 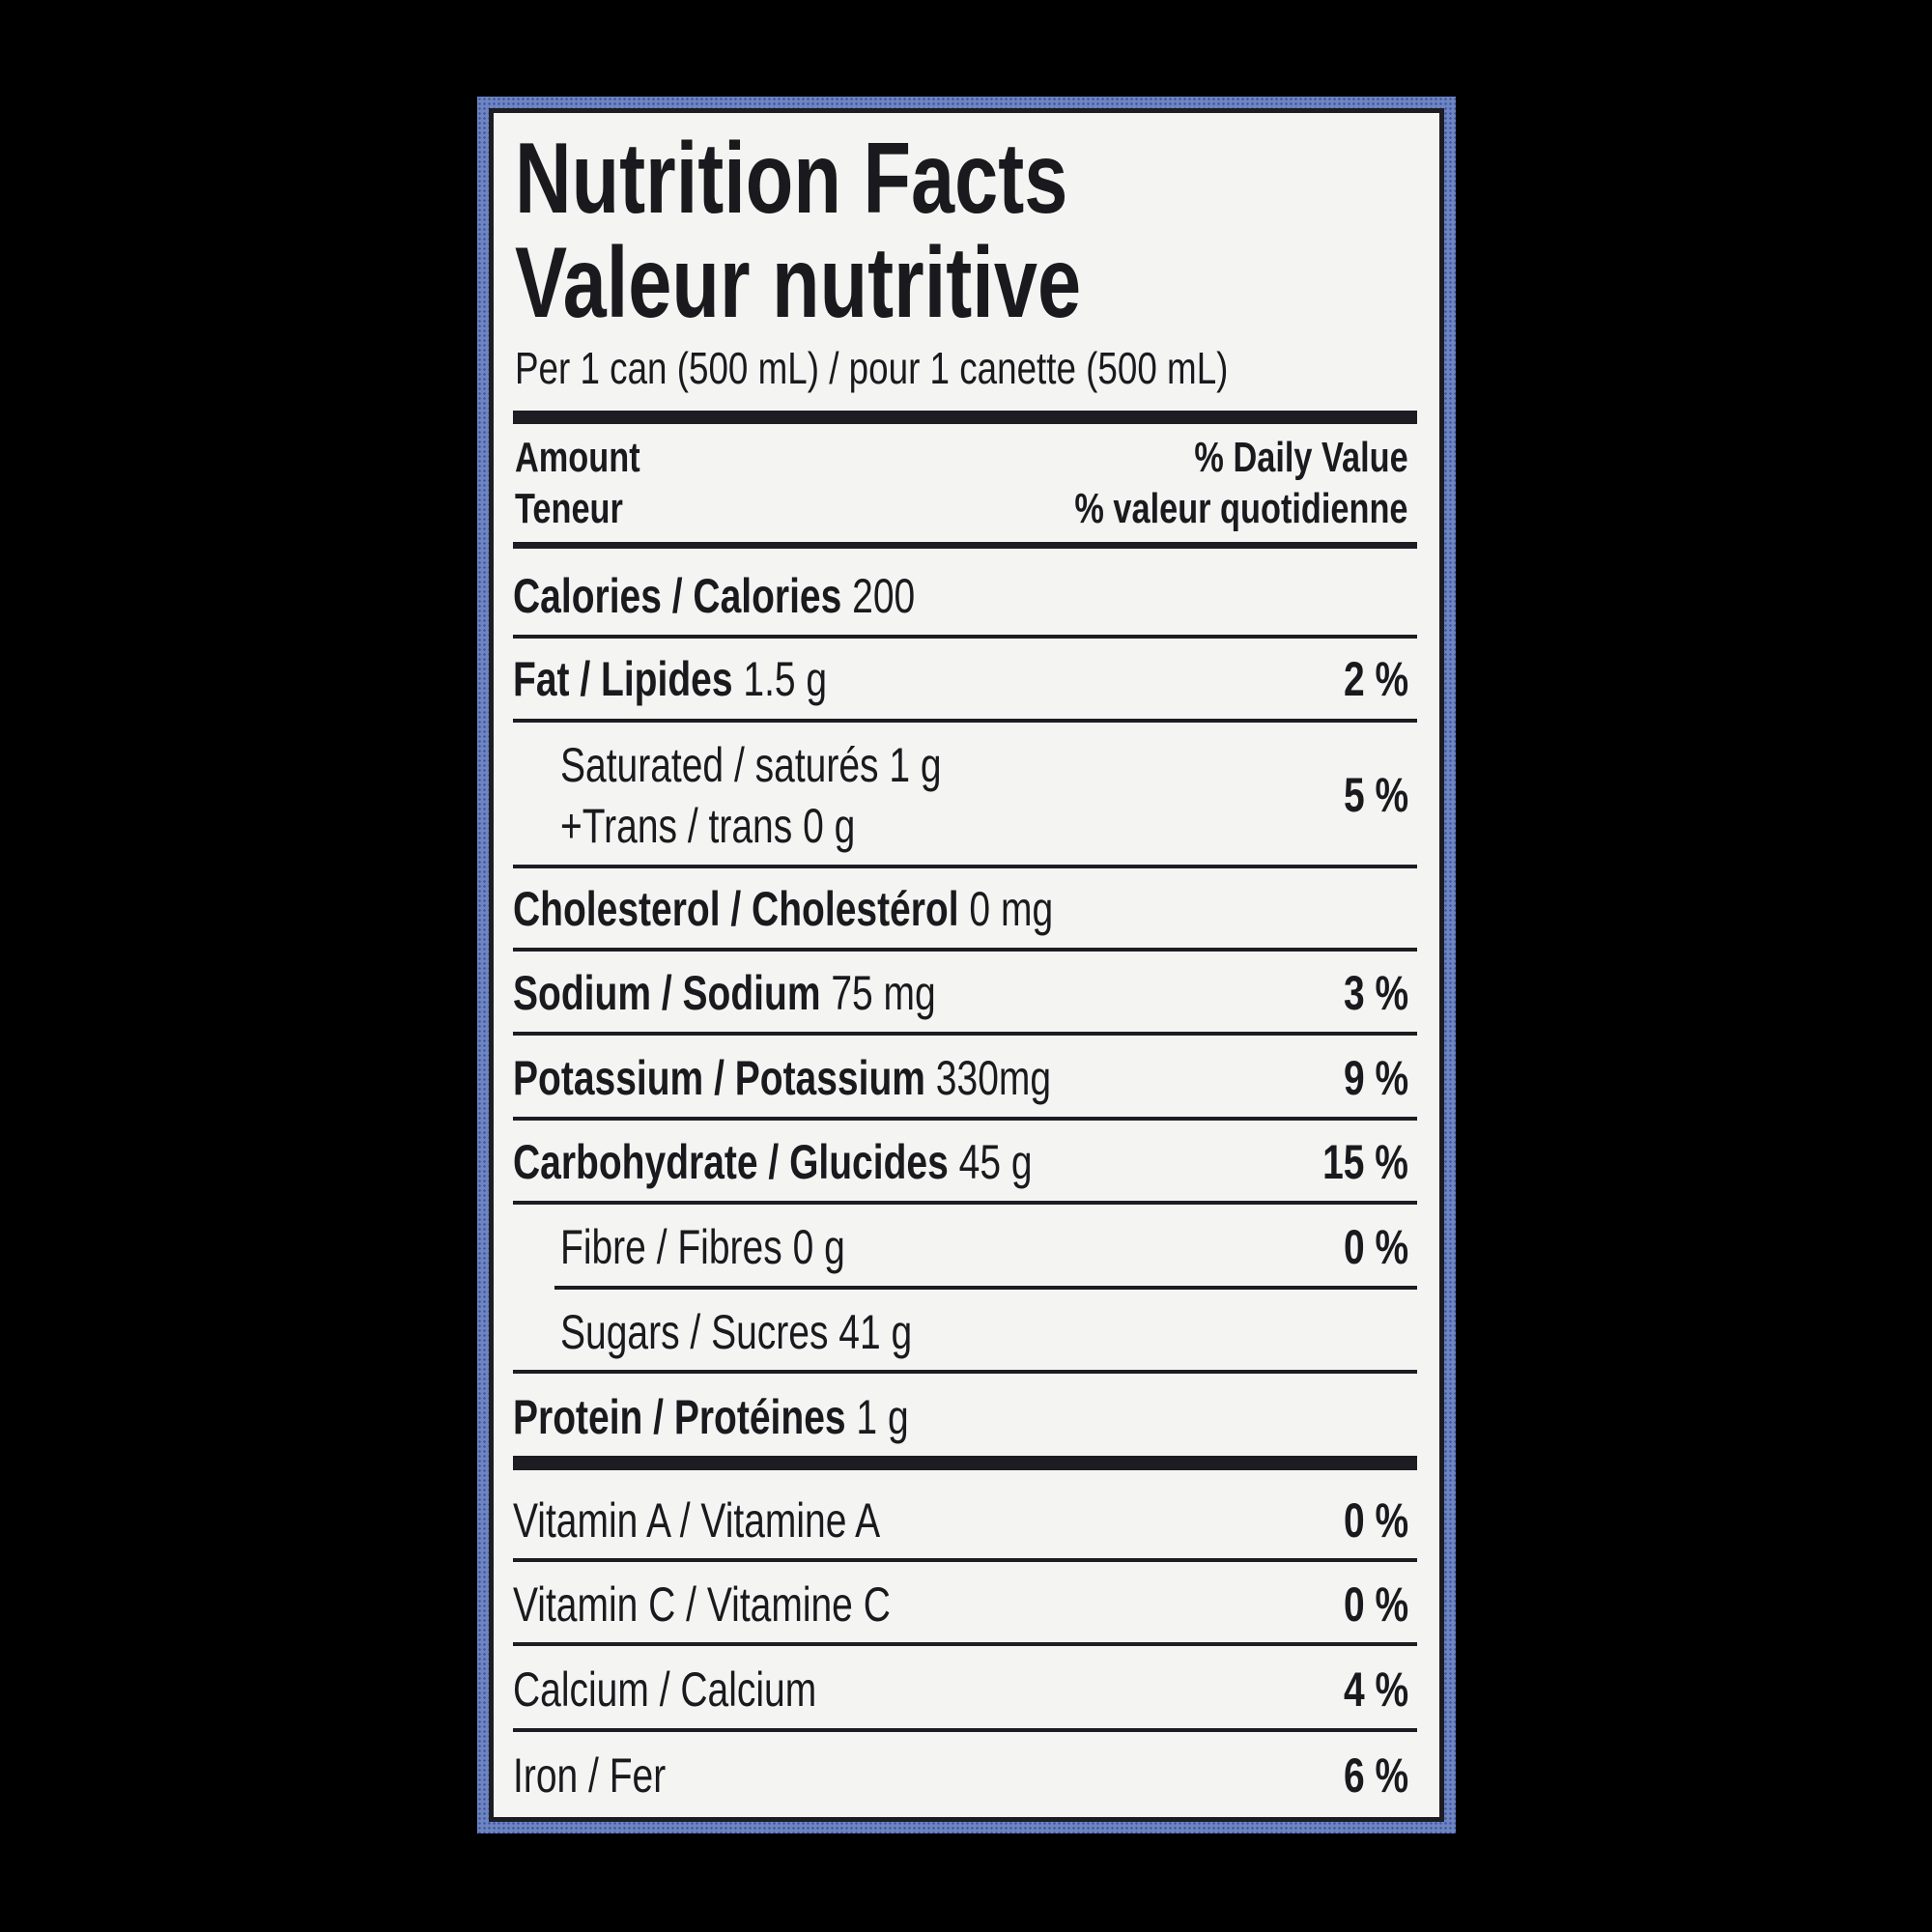 I want to click on amount-header-en: Amount, so click(x=577, y=457).